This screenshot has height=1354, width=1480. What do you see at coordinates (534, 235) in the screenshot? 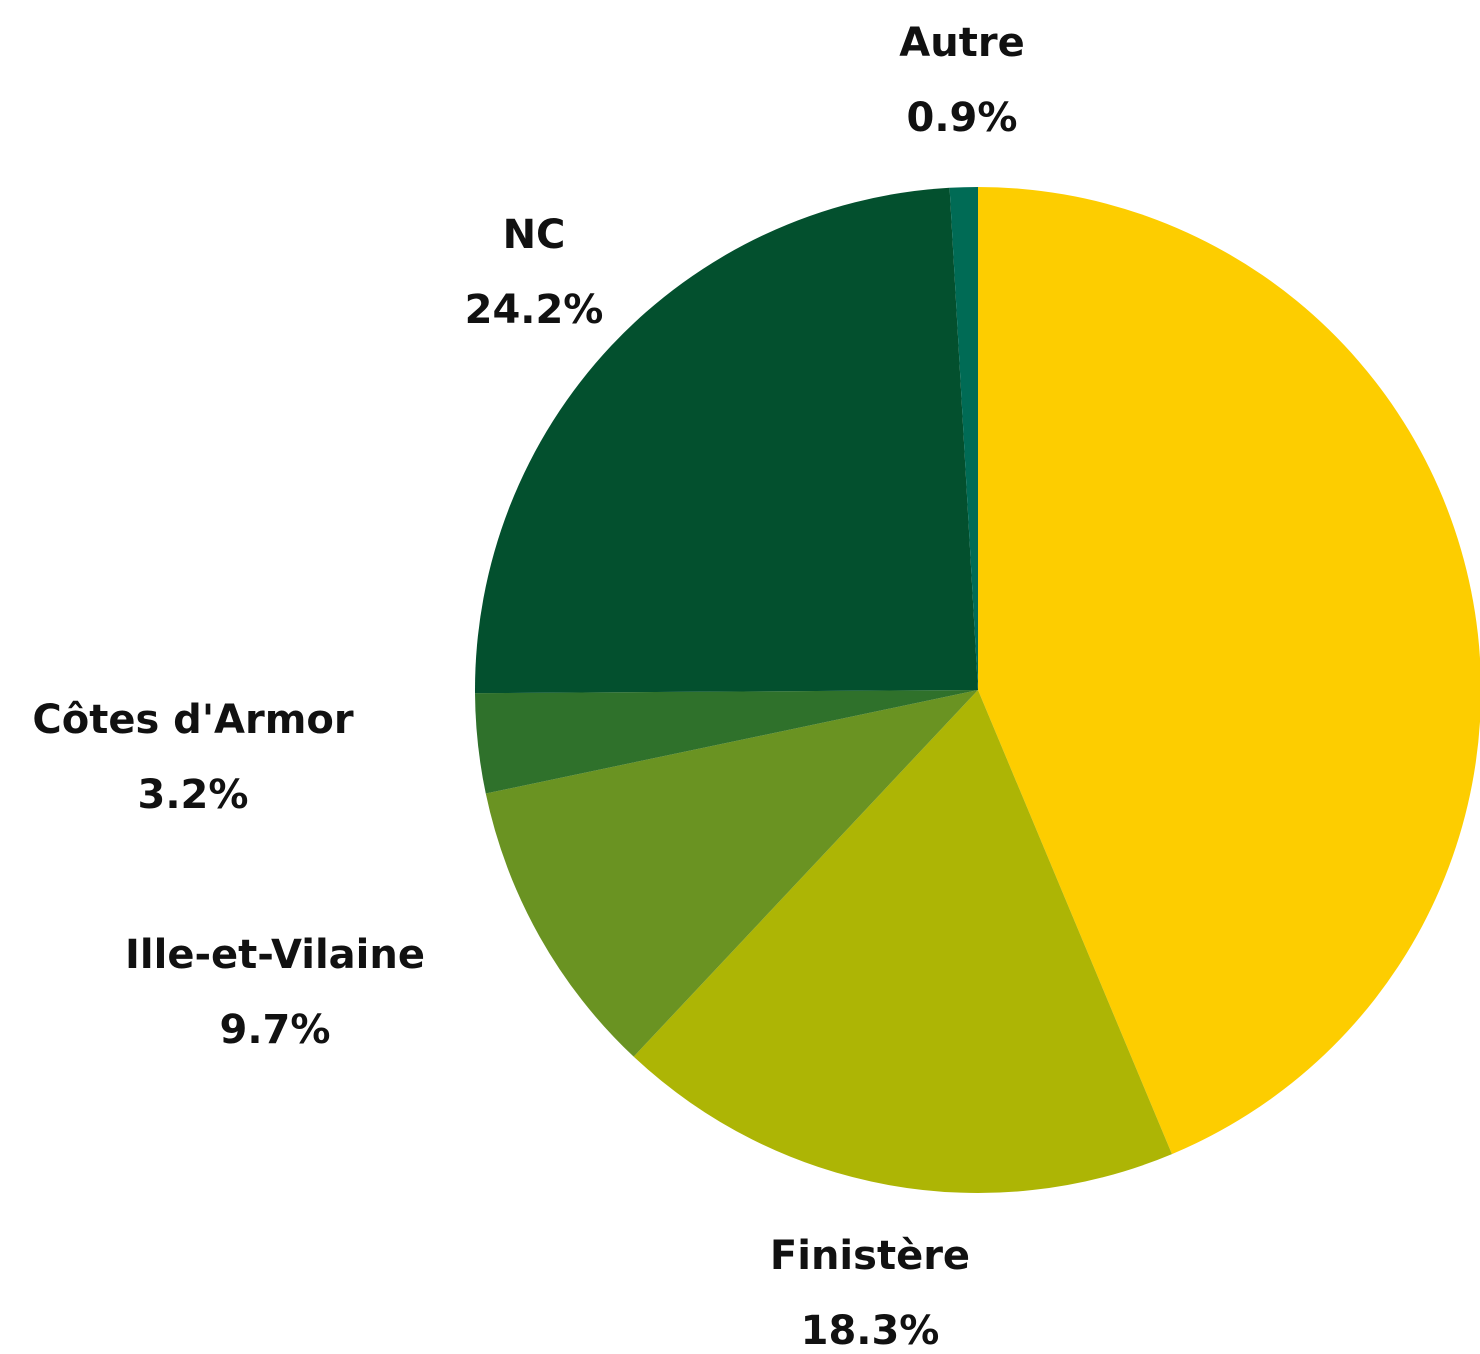
I see `slice-label: NC` at bounding box center [534, 235].